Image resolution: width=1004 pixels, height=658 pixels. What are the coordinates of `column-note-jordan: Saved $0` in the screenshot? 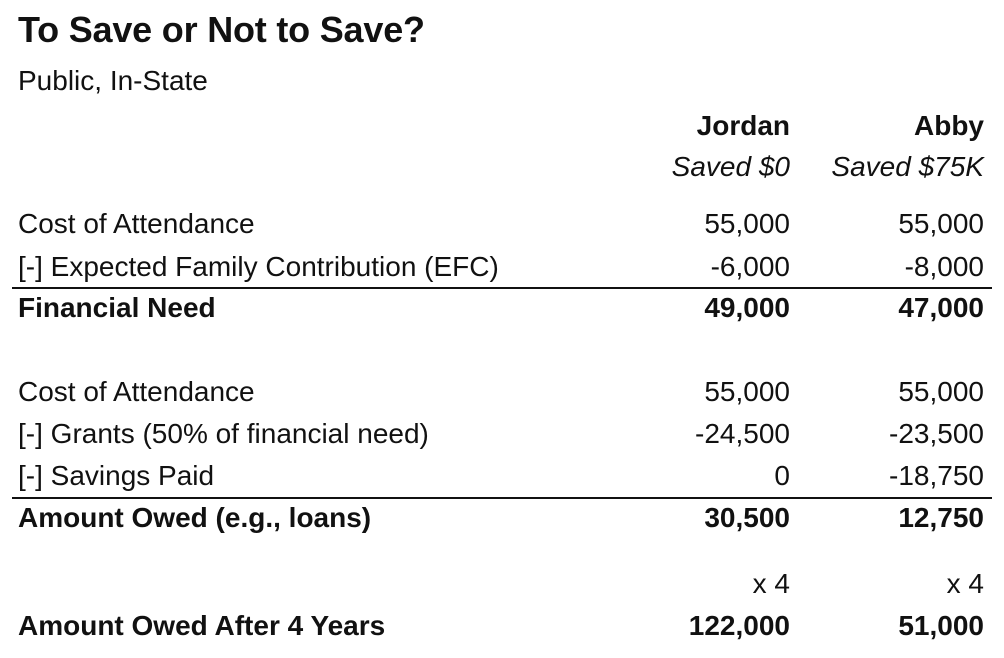 It's located at (730, 166).